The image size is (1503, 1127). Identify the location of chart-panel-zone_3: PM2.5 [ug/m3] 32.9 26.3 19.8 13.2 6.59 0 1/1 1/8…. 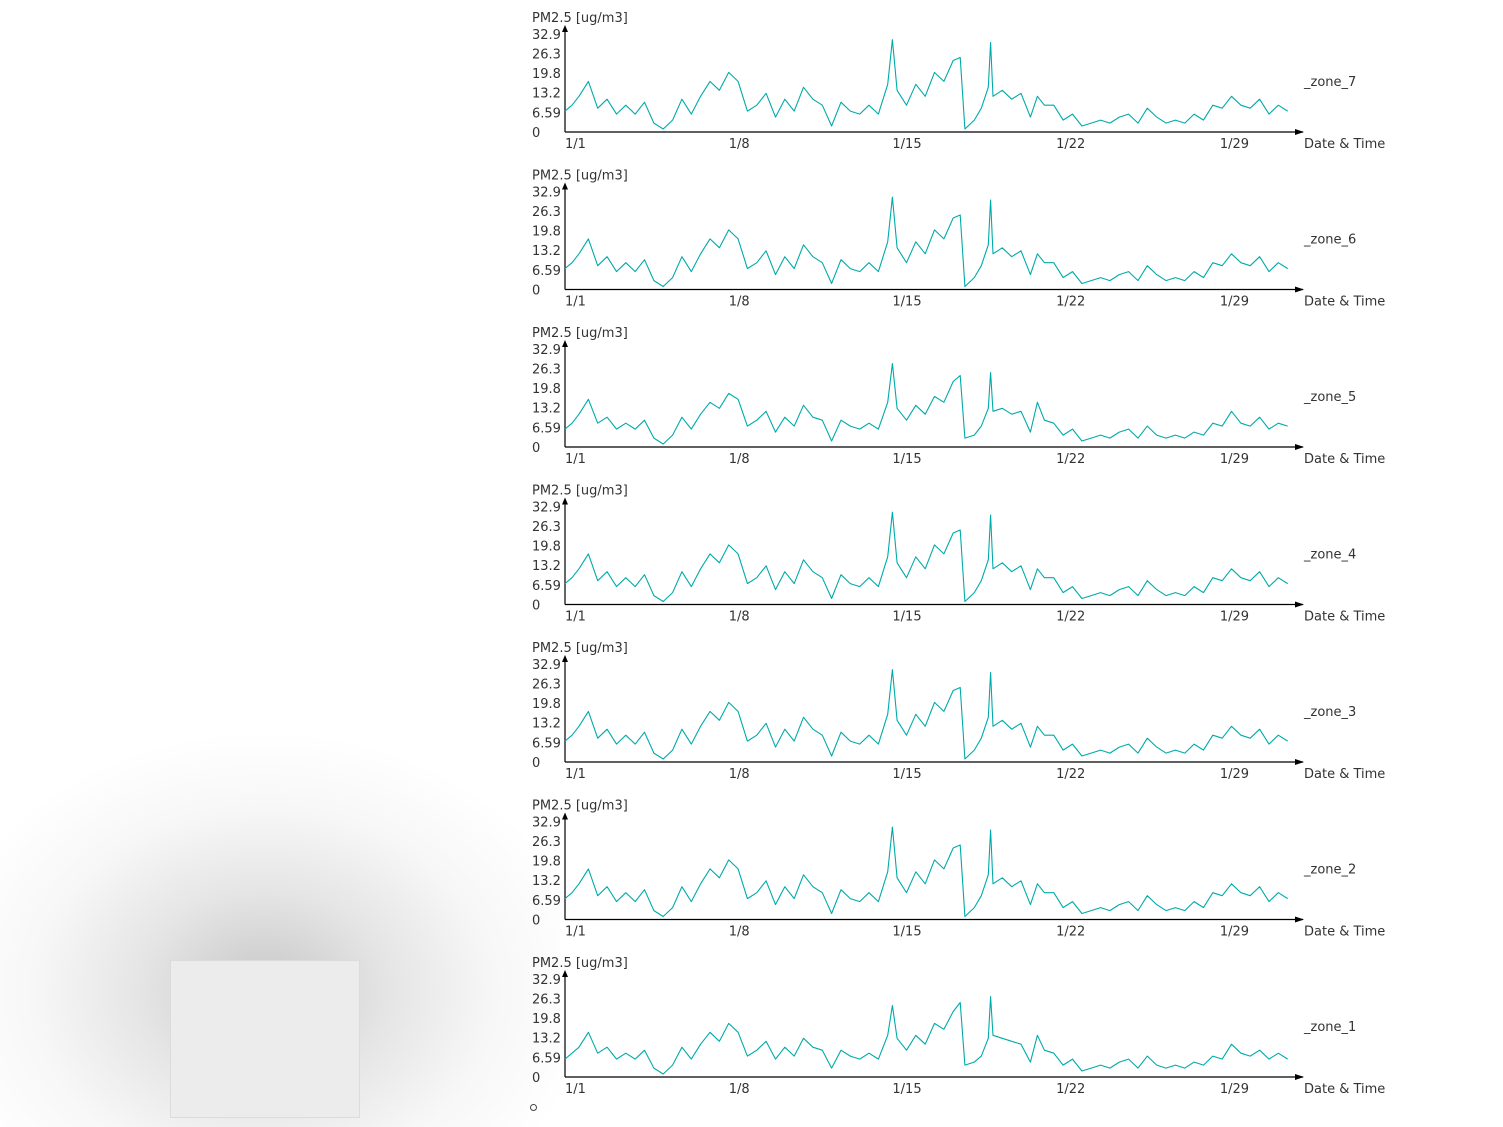
(958, 711).